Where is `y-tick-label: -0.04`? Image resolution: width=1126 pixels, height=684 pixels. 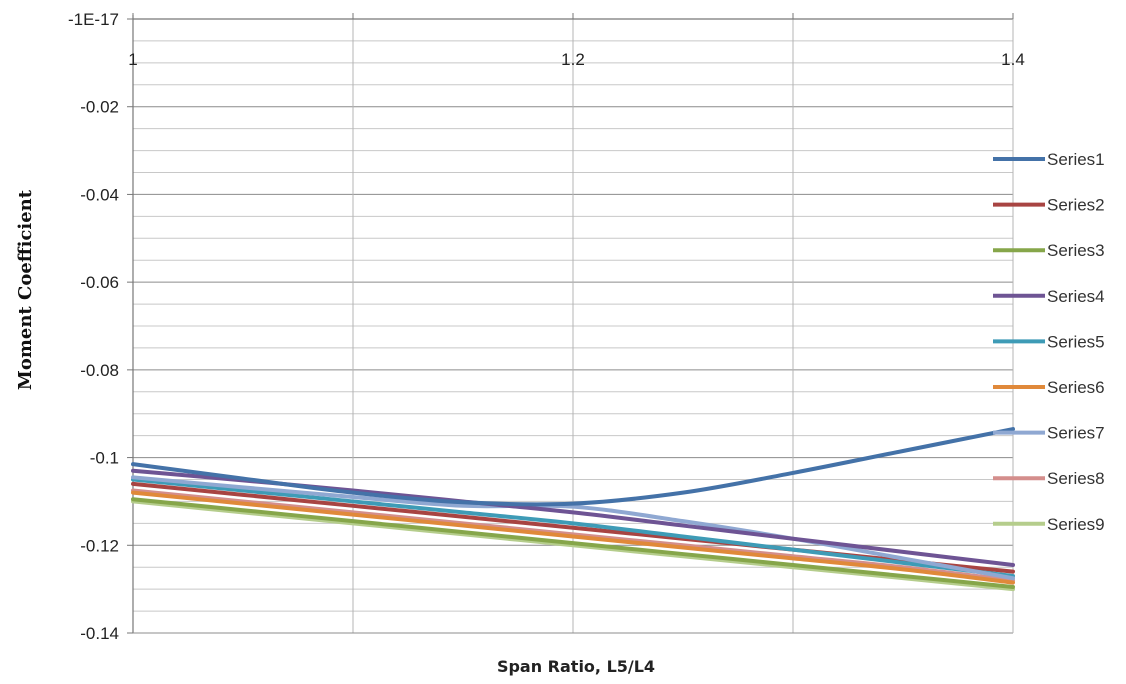
y-tick-label: -0.04 is located at coordinates (99, 194).